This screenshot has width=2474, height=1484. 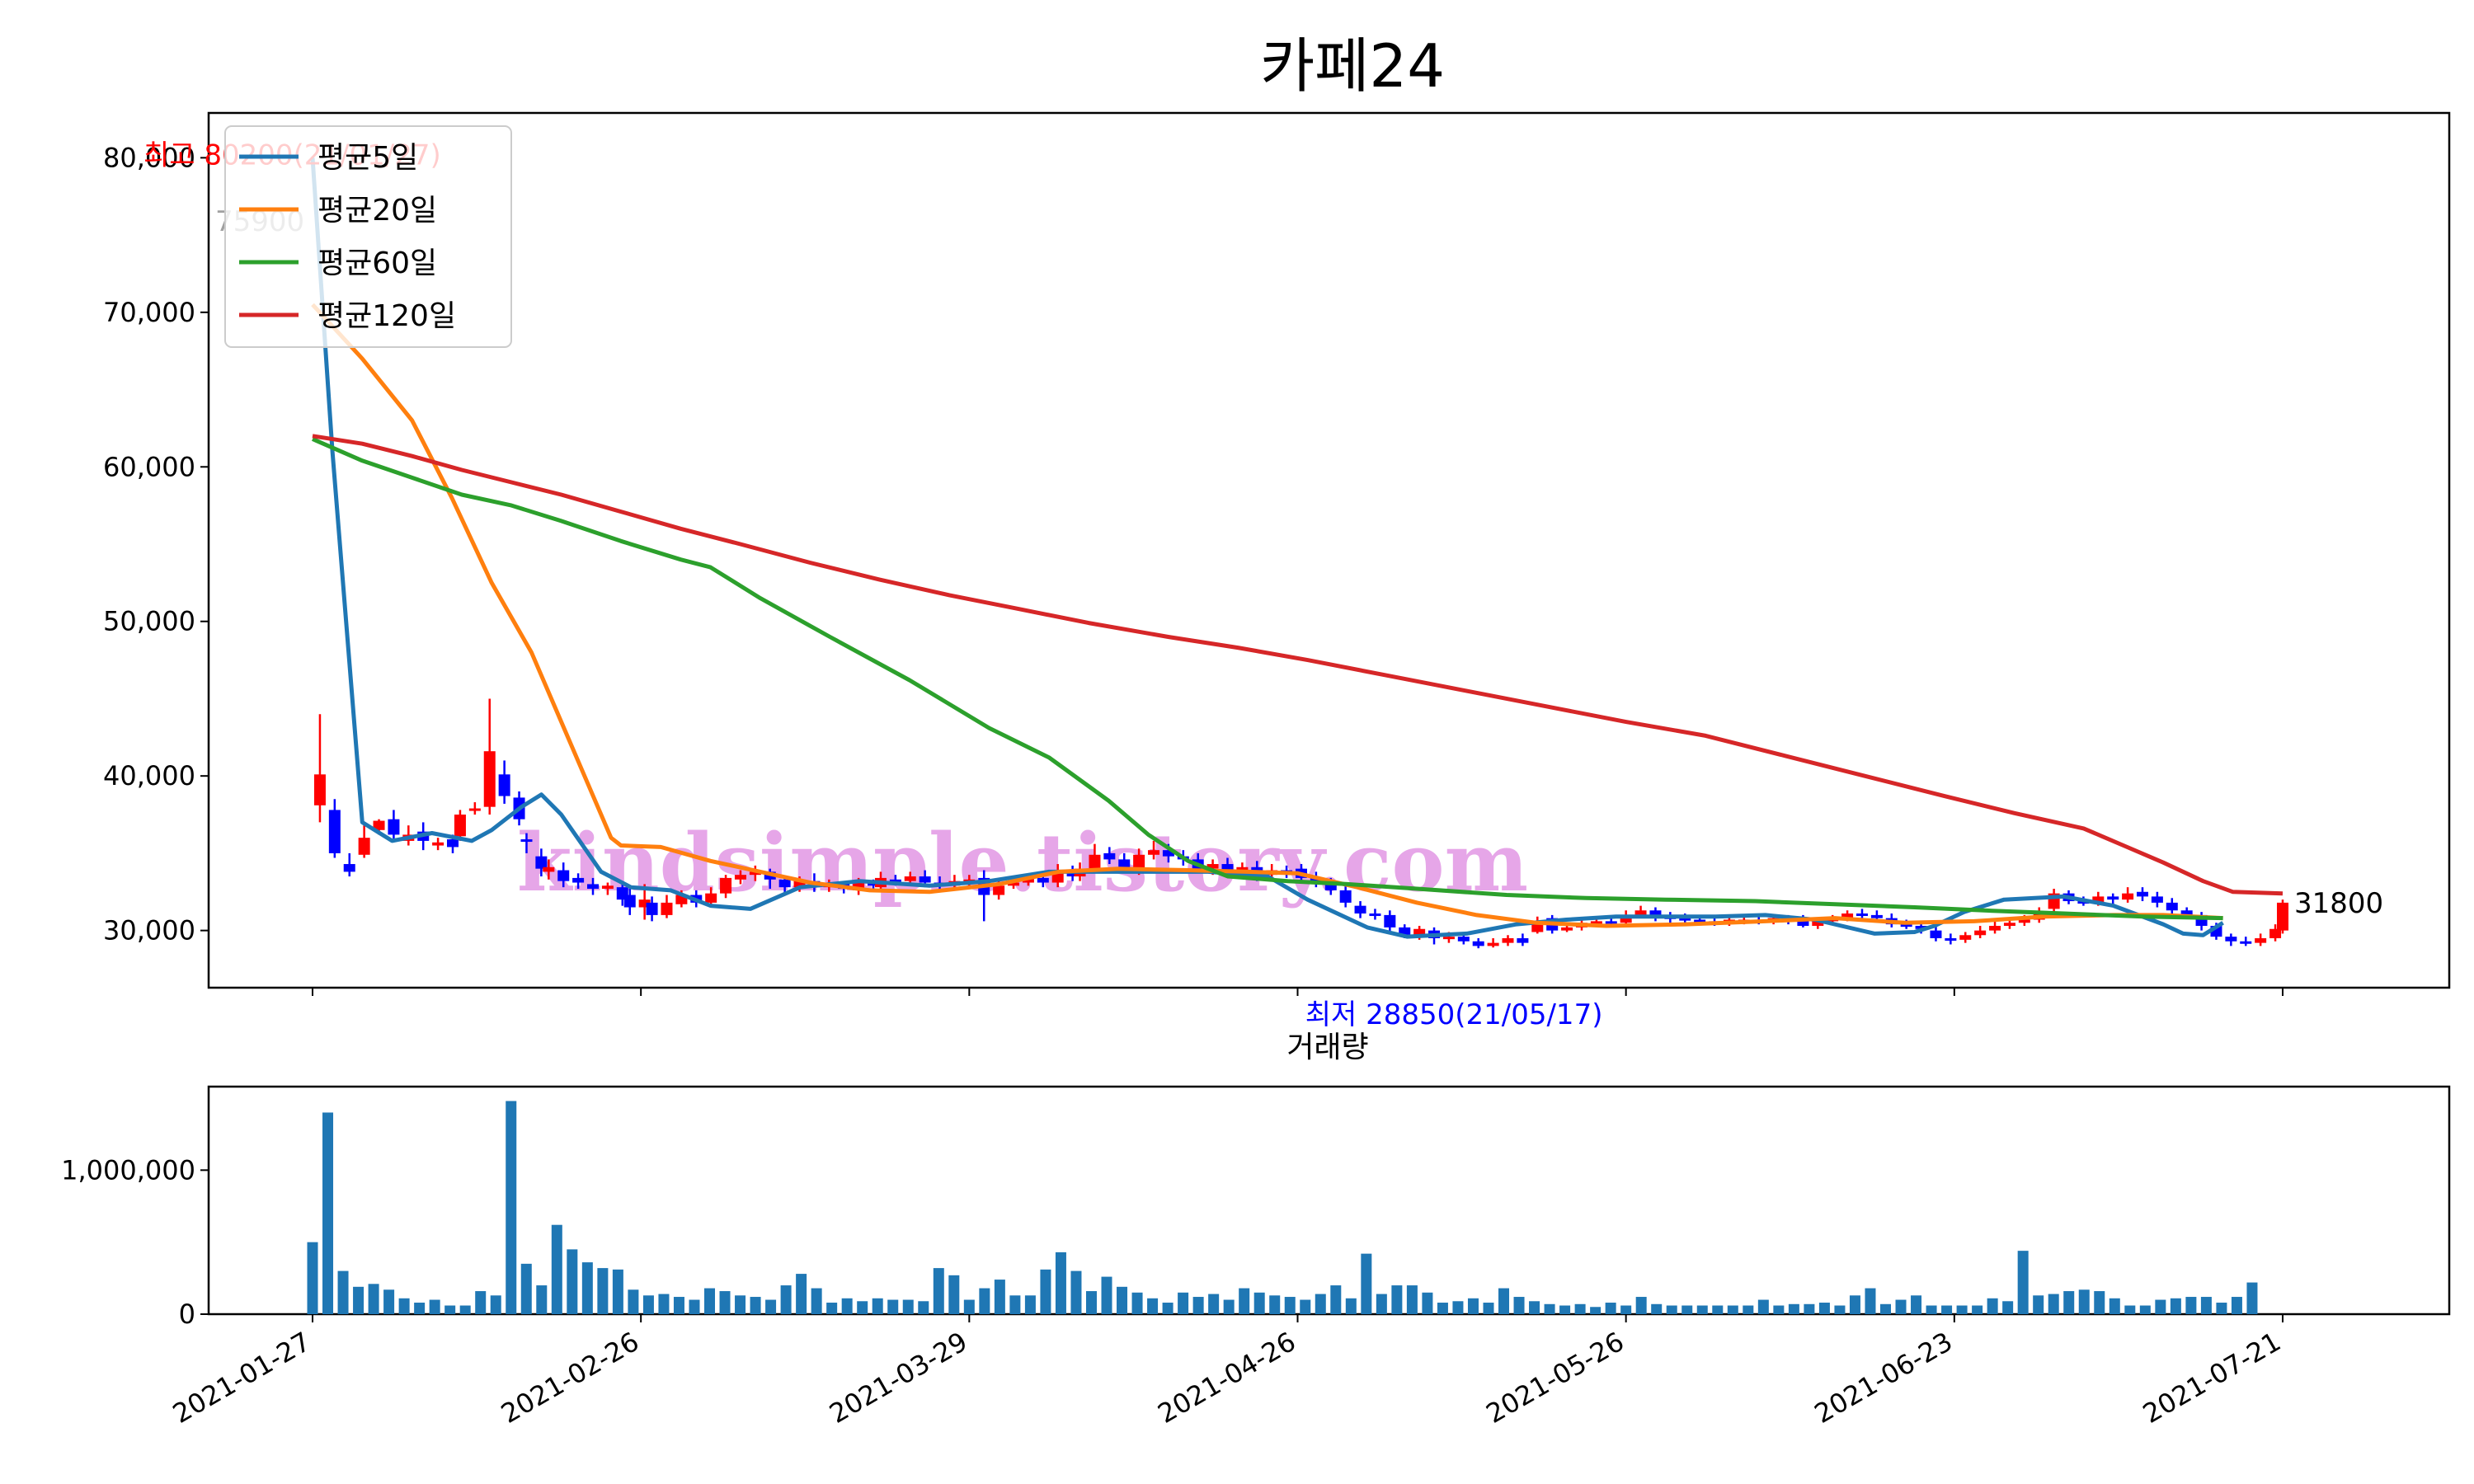 I want to click on price-ytick-label: 30,000, so click(x=149, y=930).